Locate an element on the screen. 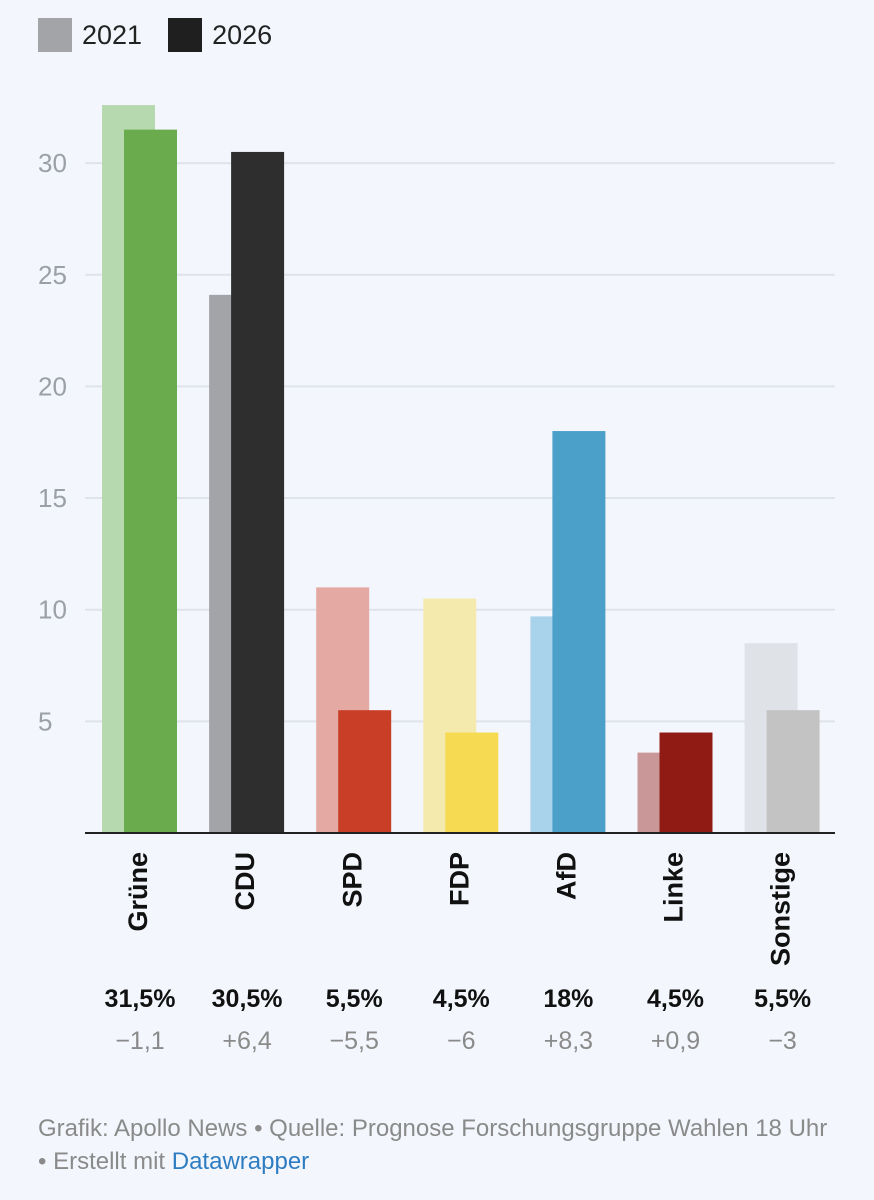  legend-item-2026: 2026 is located at coordinates (220, 35).